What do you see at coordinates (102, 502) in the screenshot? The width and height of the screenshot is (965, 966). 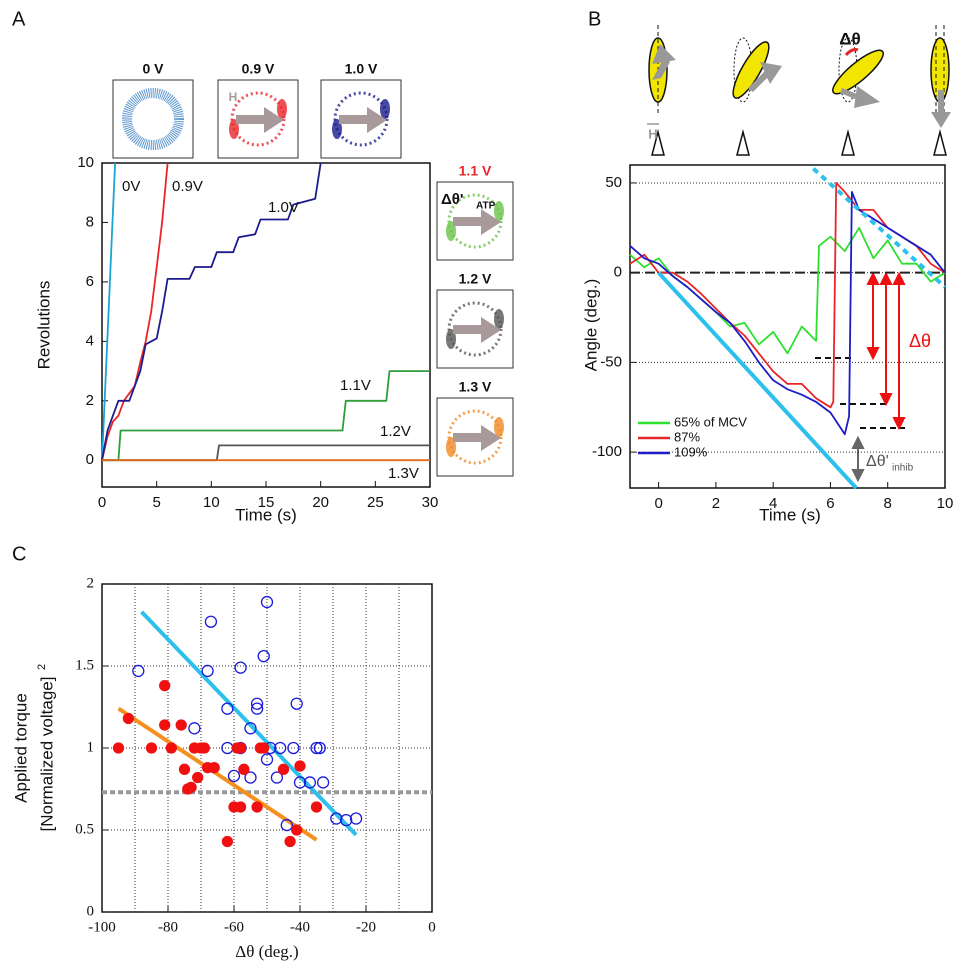 I see `x-tick-label: 0` at bounding box center [102, 502].